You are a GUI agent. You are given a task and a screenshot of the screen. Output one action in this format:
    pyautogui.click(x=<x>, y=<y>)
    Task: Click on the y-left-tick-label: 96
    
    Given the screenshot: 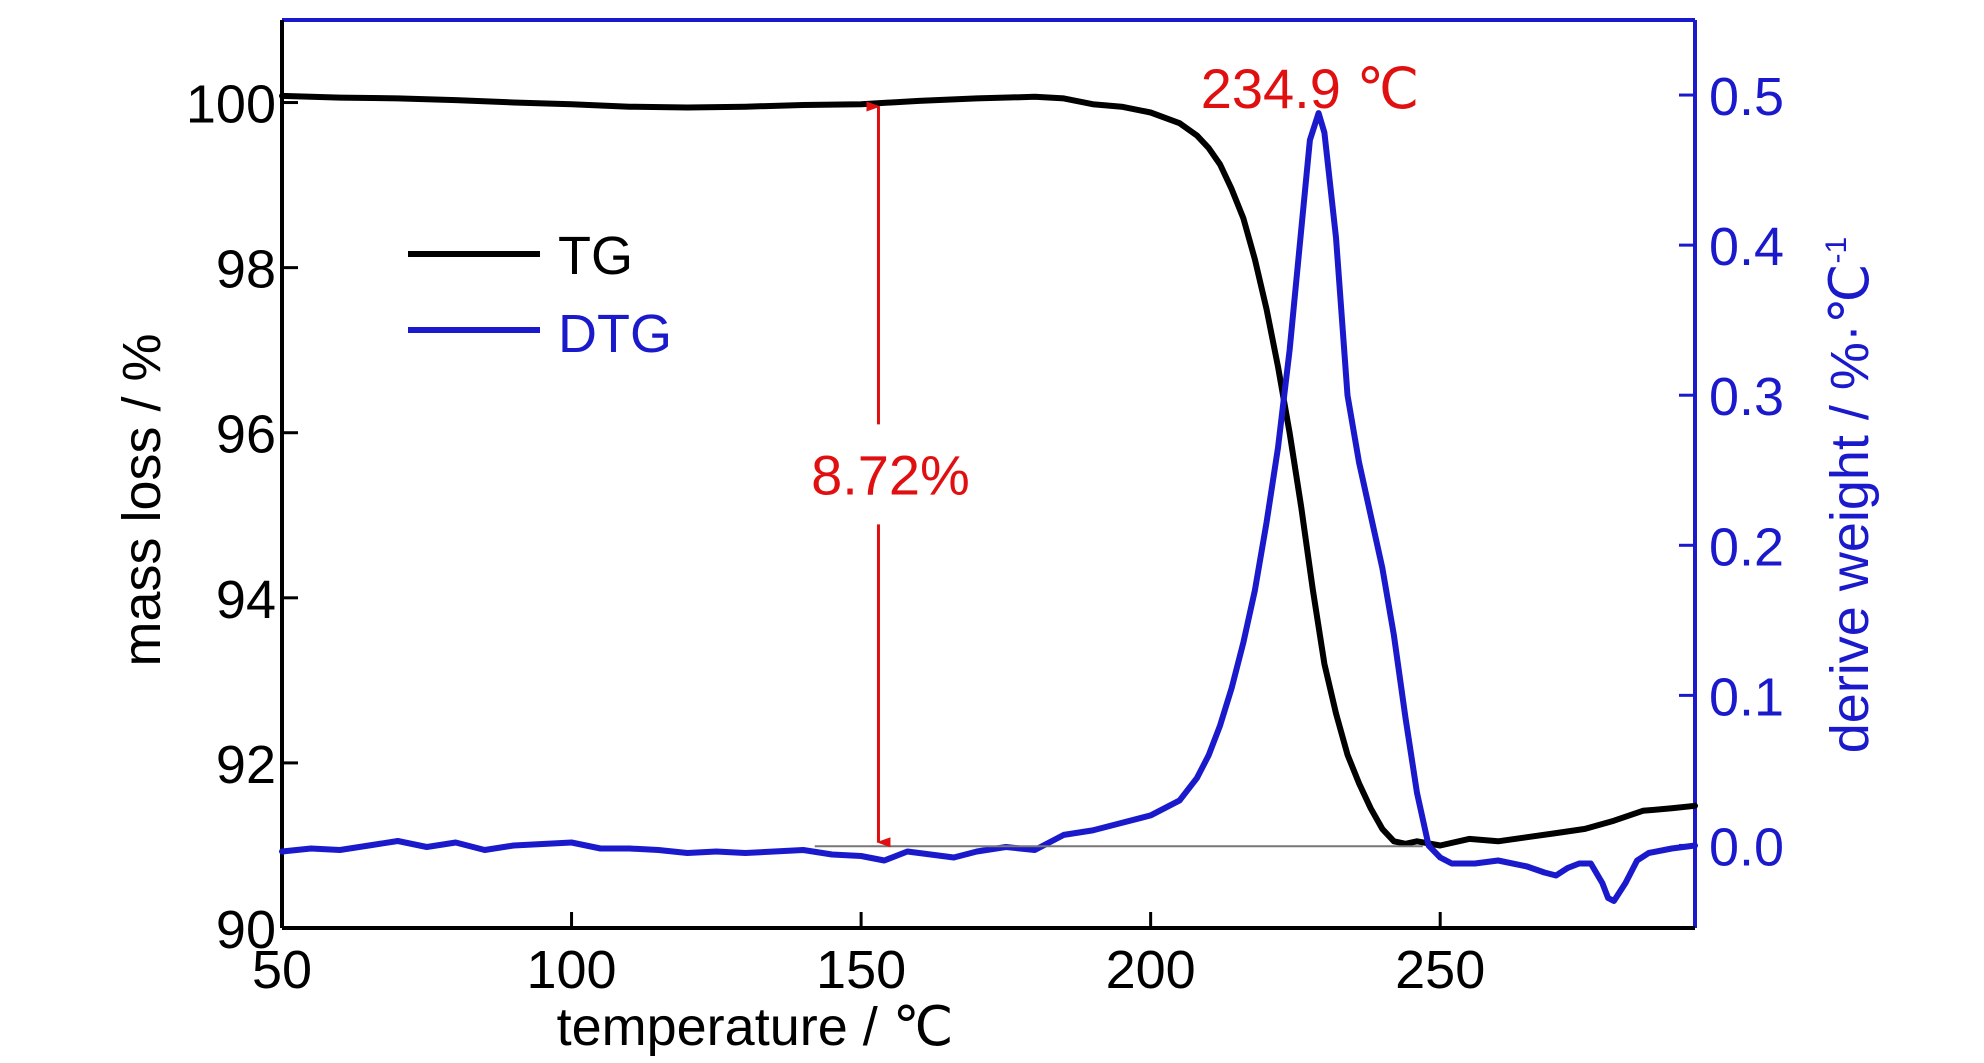 What is the action you would take?
    pyautogui.click(x=246, y=435)
    